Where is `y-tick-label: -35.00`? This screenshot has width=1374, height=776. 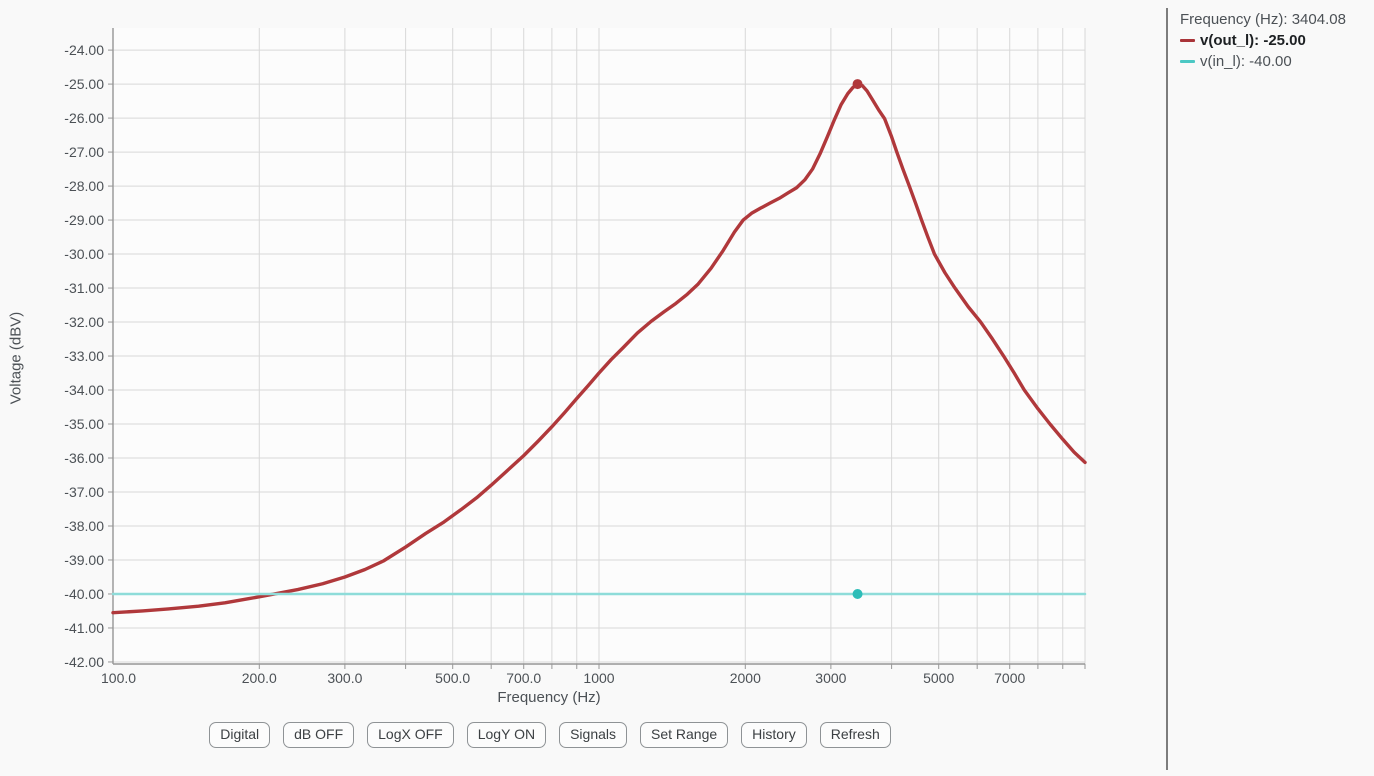 y-tick-label: -35.00 is located at coordinates (84, 424).